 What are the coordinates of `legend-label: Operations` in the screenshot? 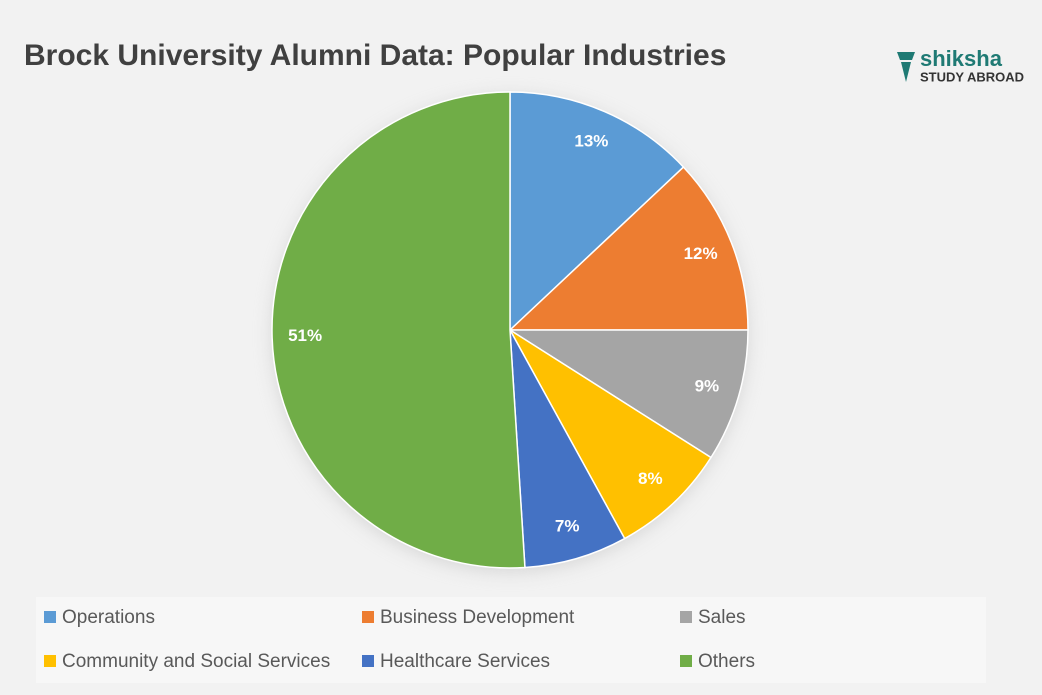 It's located at (108, 617).